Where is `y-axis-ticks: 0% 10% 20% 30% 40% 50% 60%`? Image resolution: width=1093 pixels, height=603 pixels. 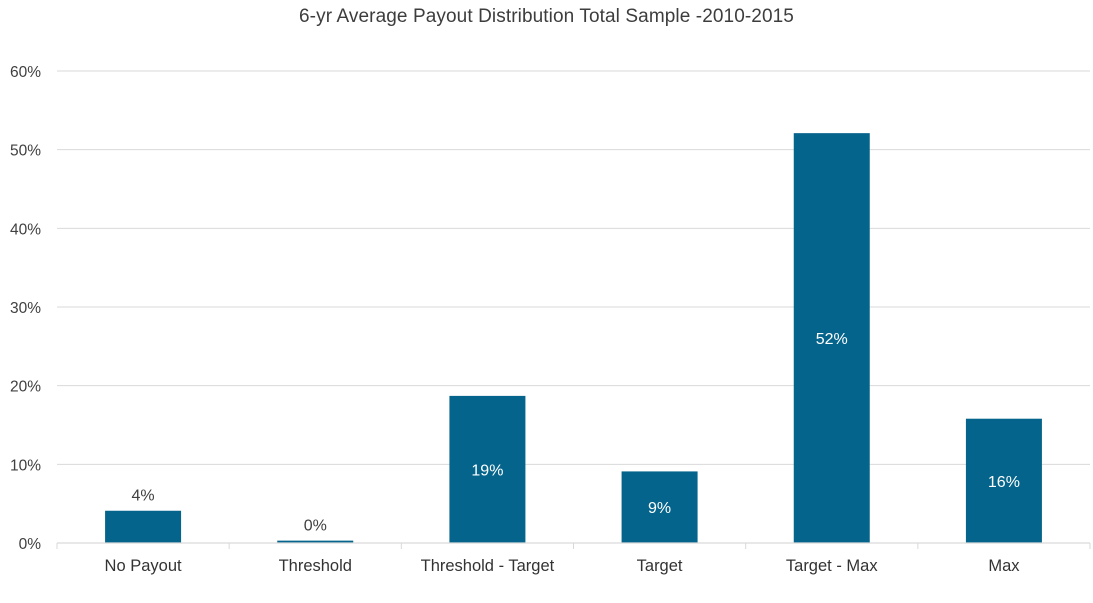 y-axis-ticks: 0% 10% 20% 30% 40% 50% 60% is located at coordinates (25, 308).